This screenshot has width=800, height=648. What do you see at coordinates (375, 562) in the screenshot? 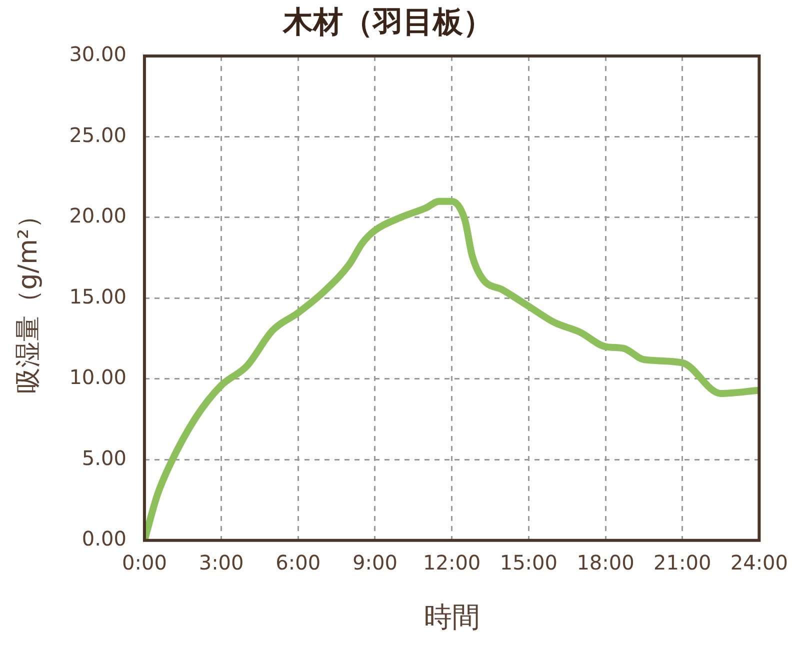
I see `x-tick-label: 9:00` at bounding box center [375, 562].